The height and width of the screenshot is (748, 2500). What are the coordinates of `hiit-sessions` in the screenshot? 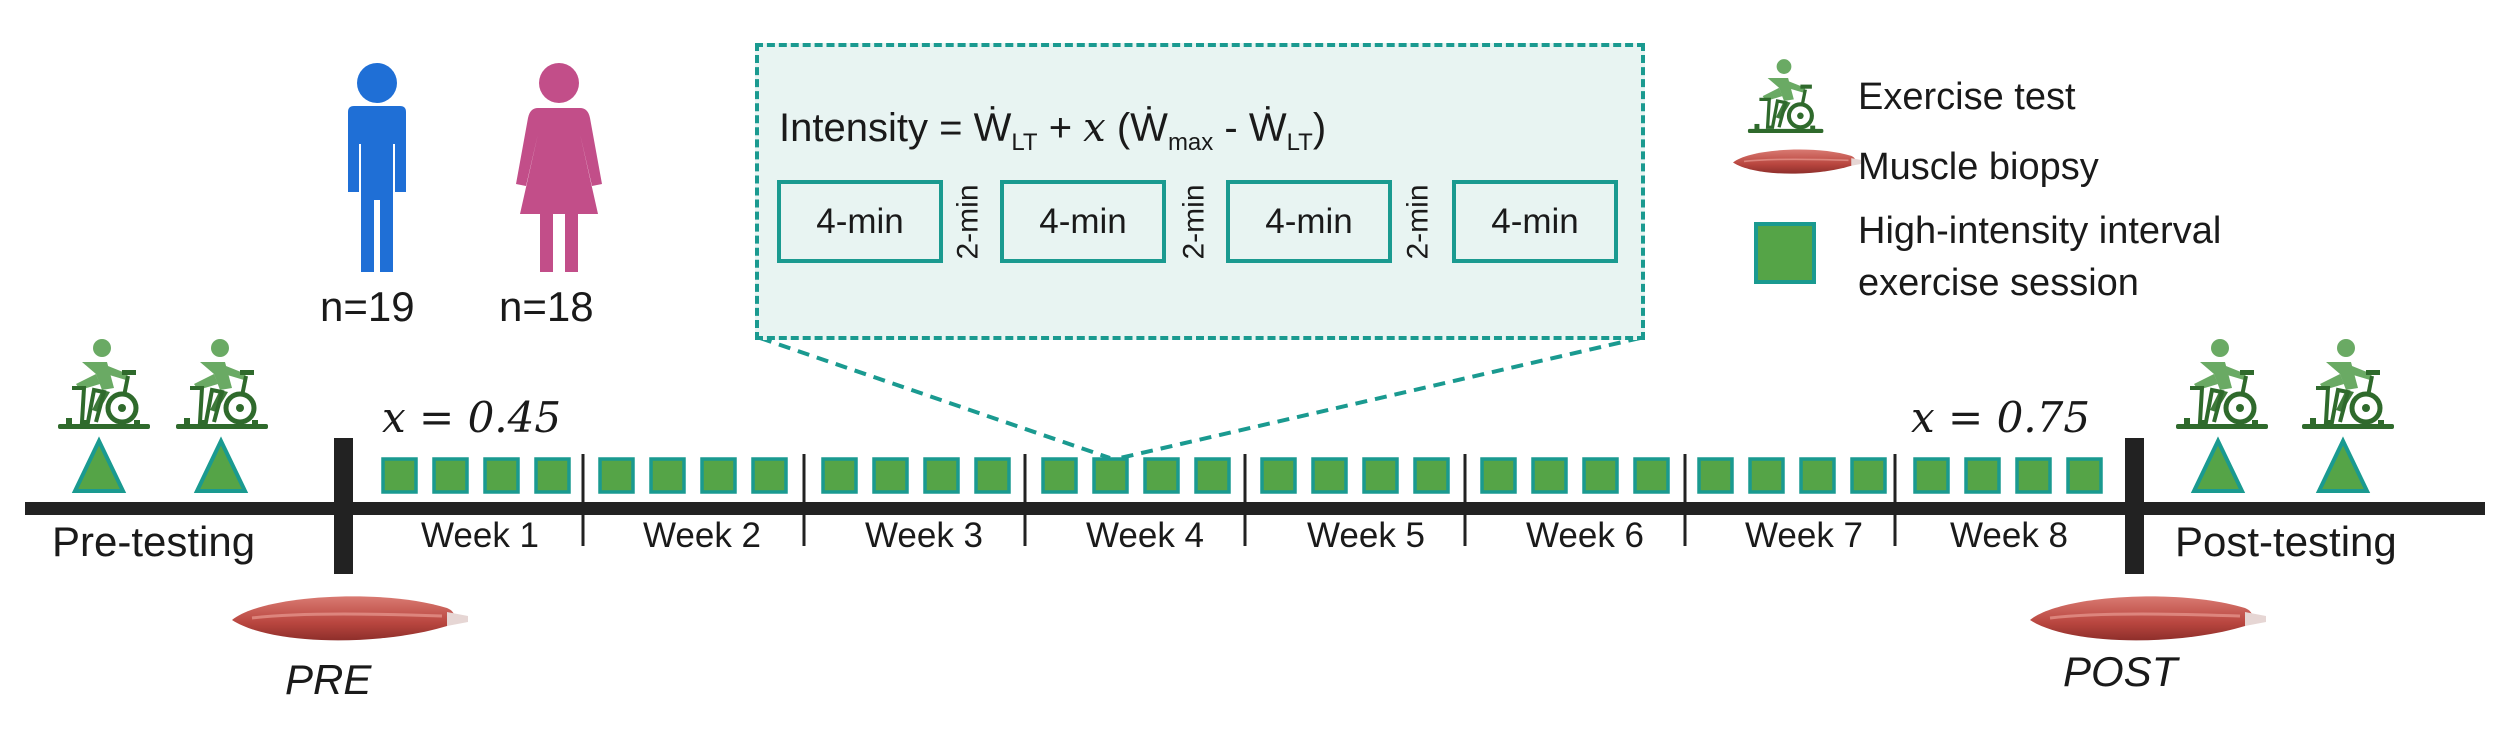 It's located at (1242, 475).